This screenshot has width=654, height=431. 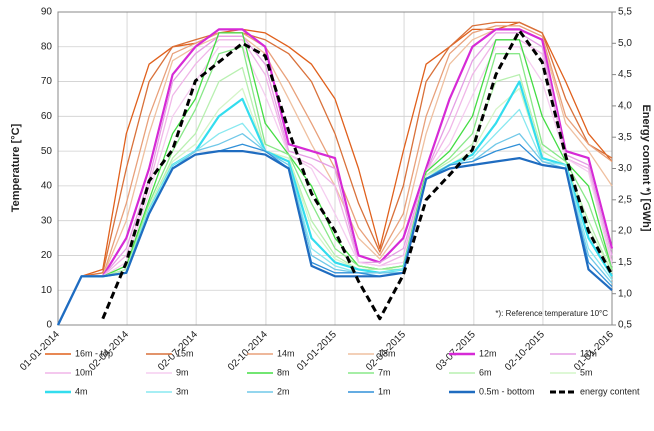 I want to click on x-tick-label: 02-10-2015, so click(x=525, y=351).